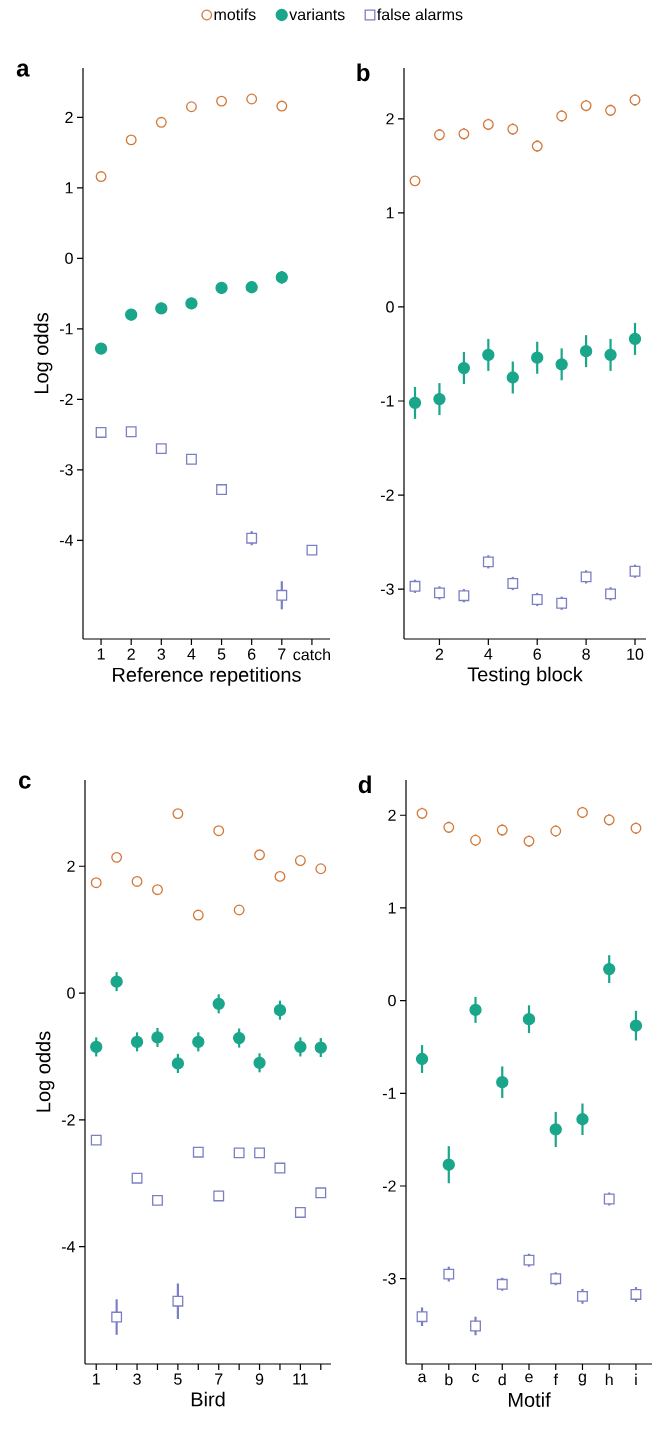 The height and width of the screenshot is (1429, 667). What do you see at coordinates (25, 782) in the screenshot?
I see `chart-title: c` at bounding box center [25, 782].